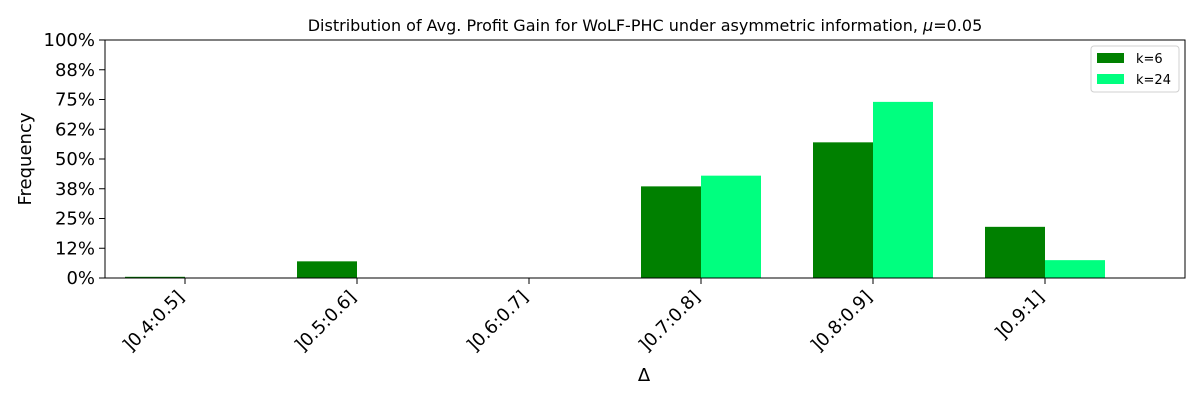 This screenshot has width=1200, height=400. I want to click on y-axis-ticks: 0% 12% 25% 38% 50% 62% 75% 88% 100%, so click(74, 159).